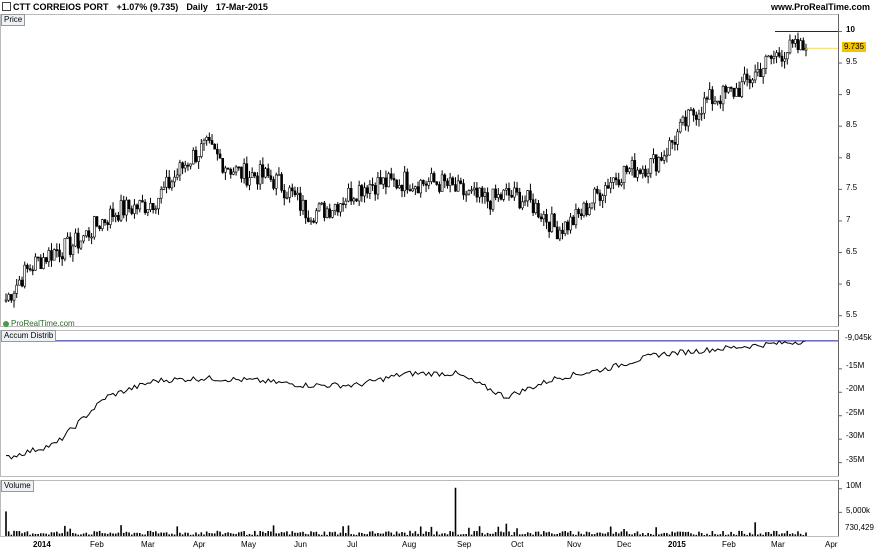 Image resolution: width=880 pixels, height=550 pixels. What do you see at coordinates (97, 544) in the screenshot?
I see `x-tick: Feb` at bounding box center [97, 544].